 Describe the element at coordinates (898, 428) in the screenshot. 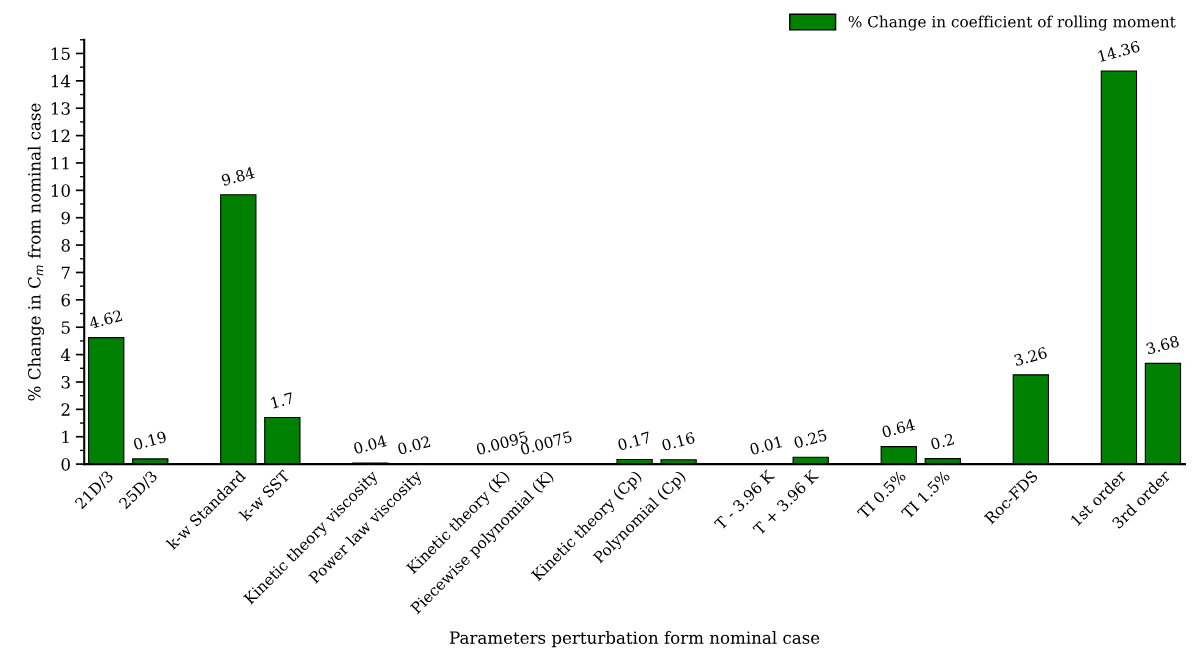

I see `data-label: 0.64` at that location.